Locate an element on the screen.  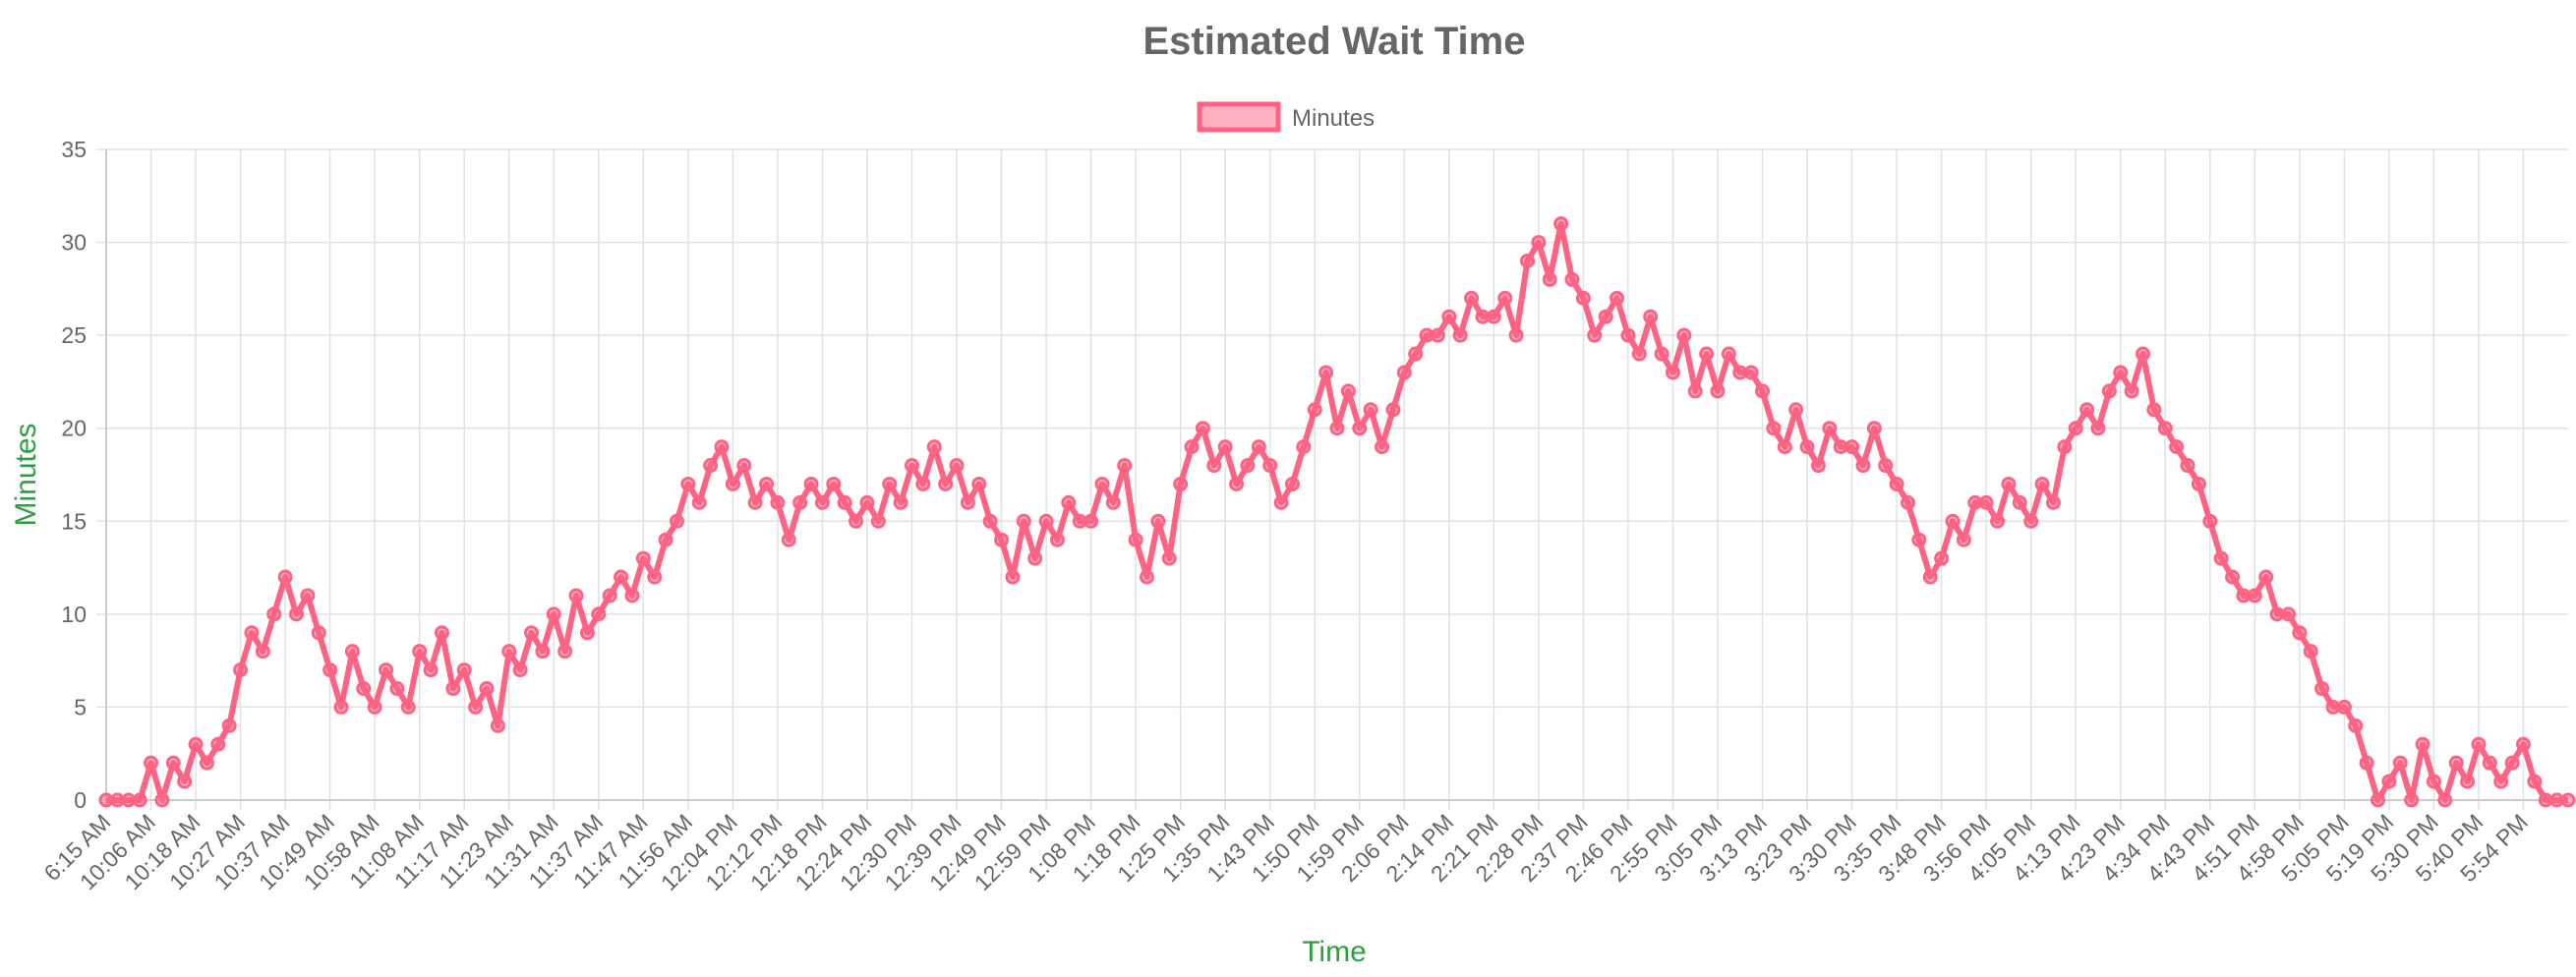
legend-label: Minutes is located at coordinates (1333, 118).